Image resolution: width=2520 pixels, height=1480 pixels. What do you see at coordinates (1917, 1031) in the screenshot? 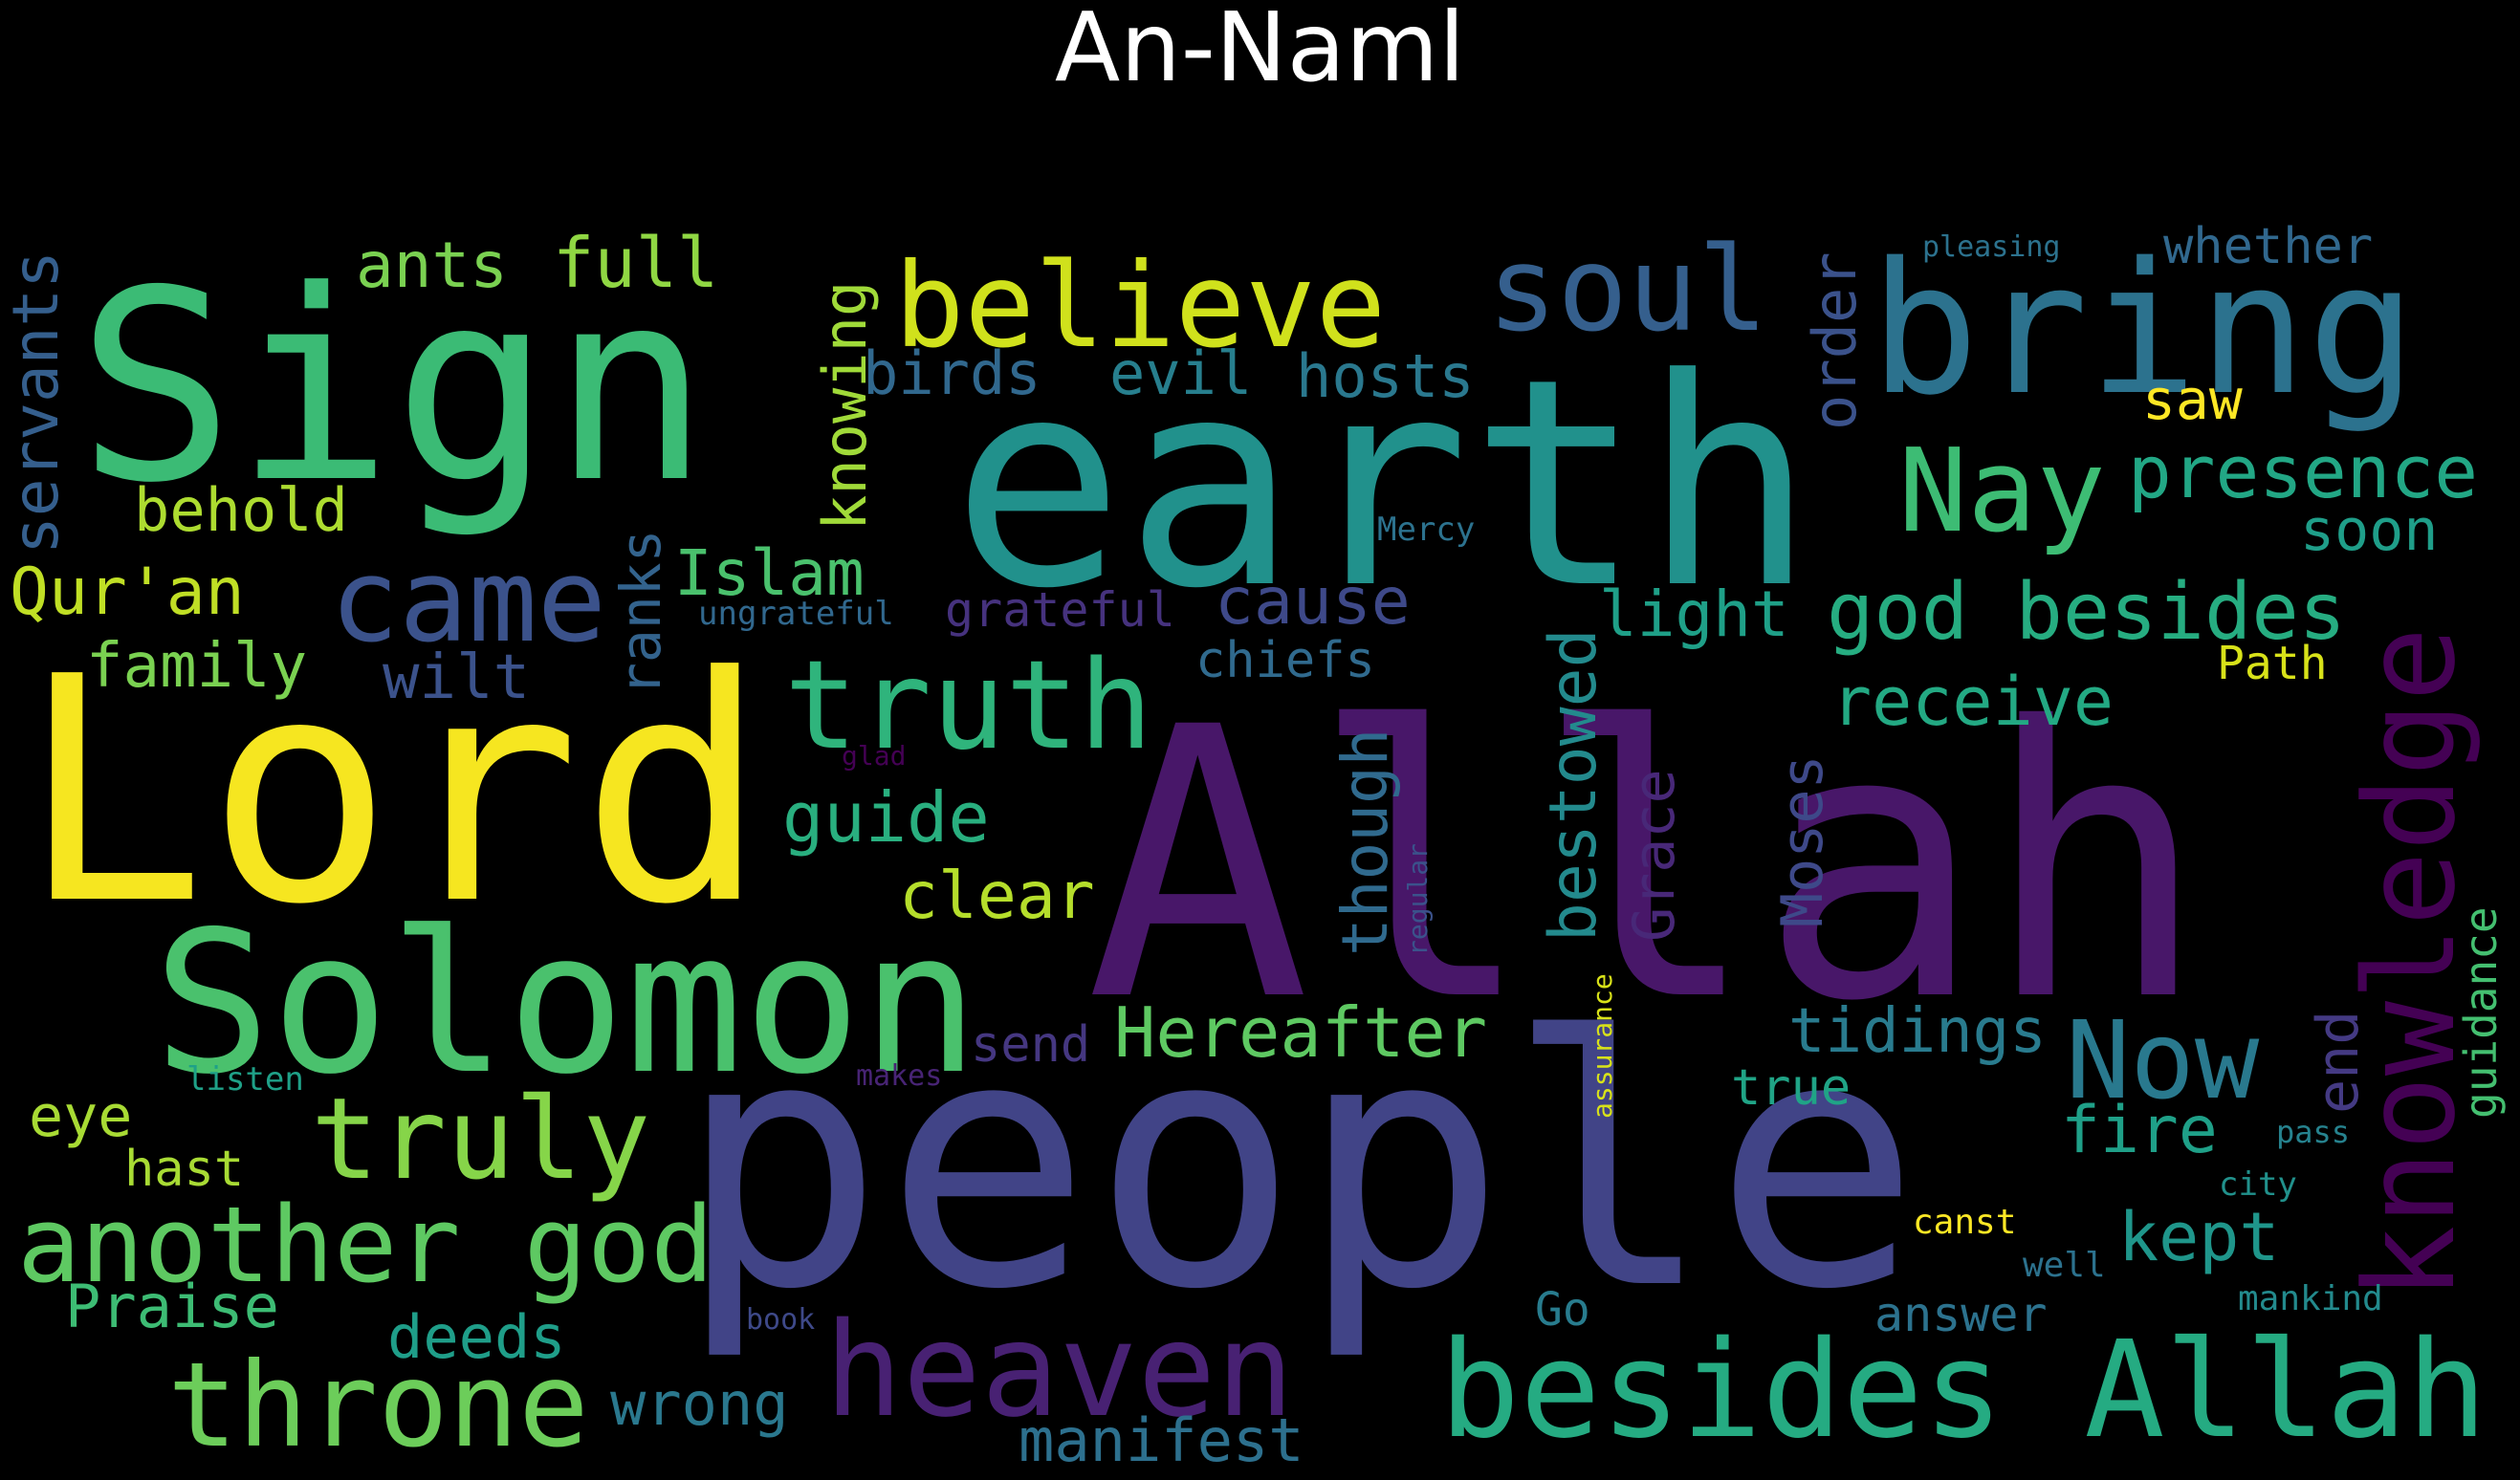
I see `cloud-word-tidings: tidings` at bounding box center [1917, 1031].